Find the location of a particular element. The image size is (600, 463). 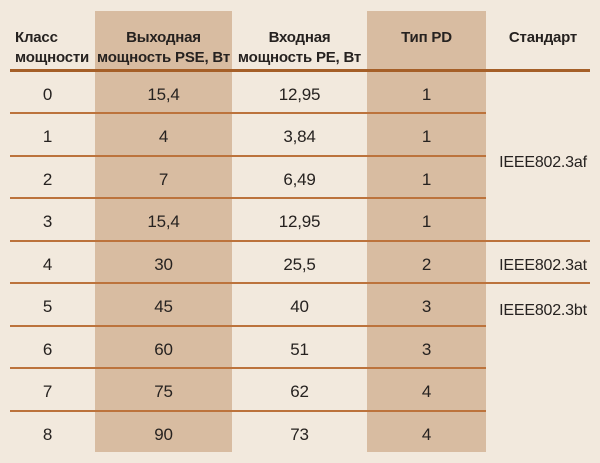

table-row: 7 75 62 4 is located at coordinates (300, 388).